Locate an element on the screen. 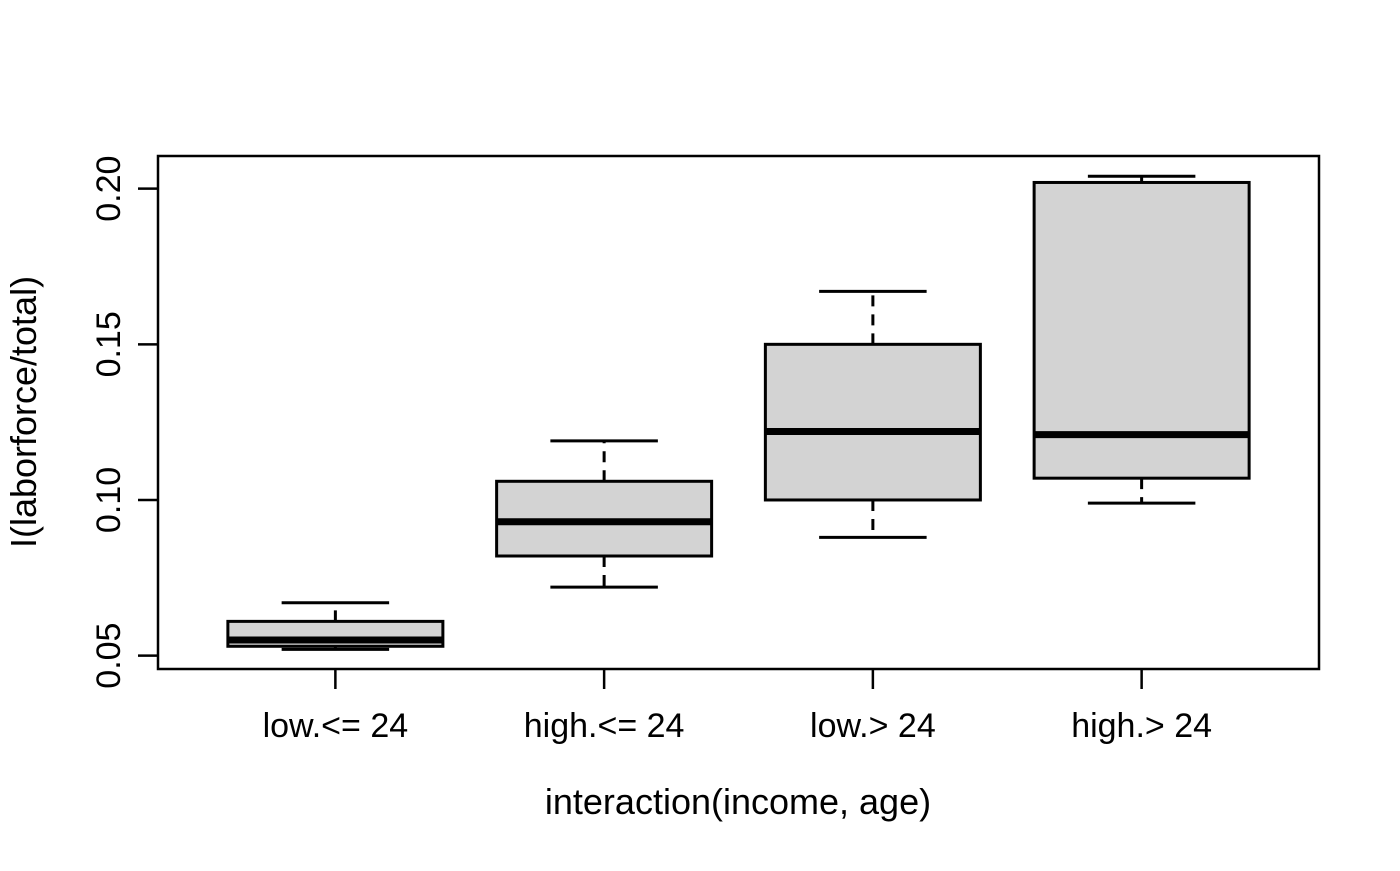  y-tick-label: 0.15 is located at coordinates (109, 344).